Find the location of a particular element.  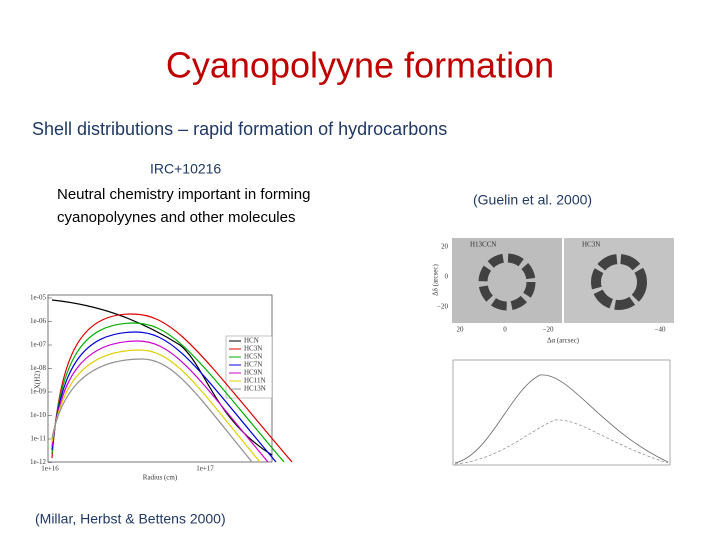

legend-label: HC3N is located at coordinates (253, 349).